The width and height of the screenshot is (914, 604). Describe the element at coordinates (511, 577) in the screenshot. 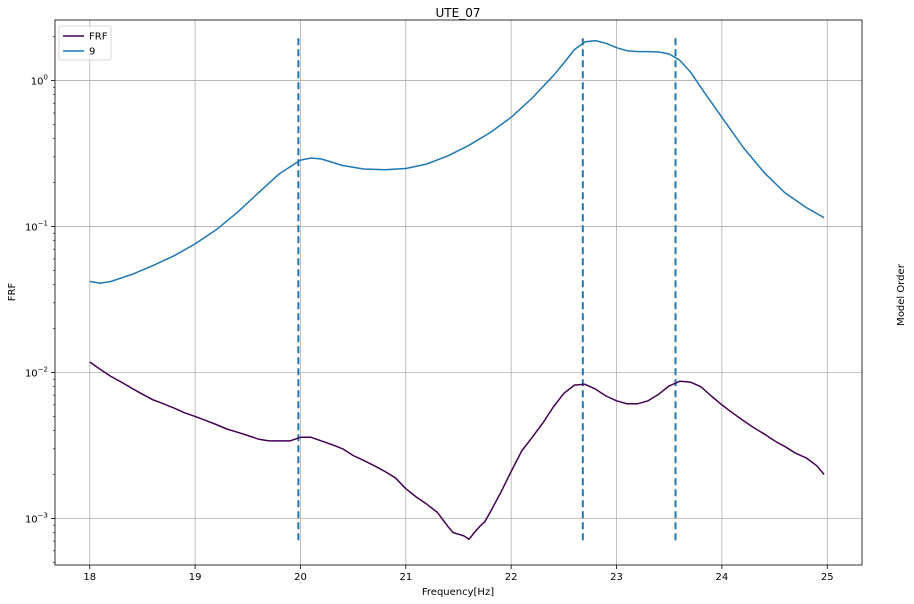

I see `x-tick-label: 22` at that location.